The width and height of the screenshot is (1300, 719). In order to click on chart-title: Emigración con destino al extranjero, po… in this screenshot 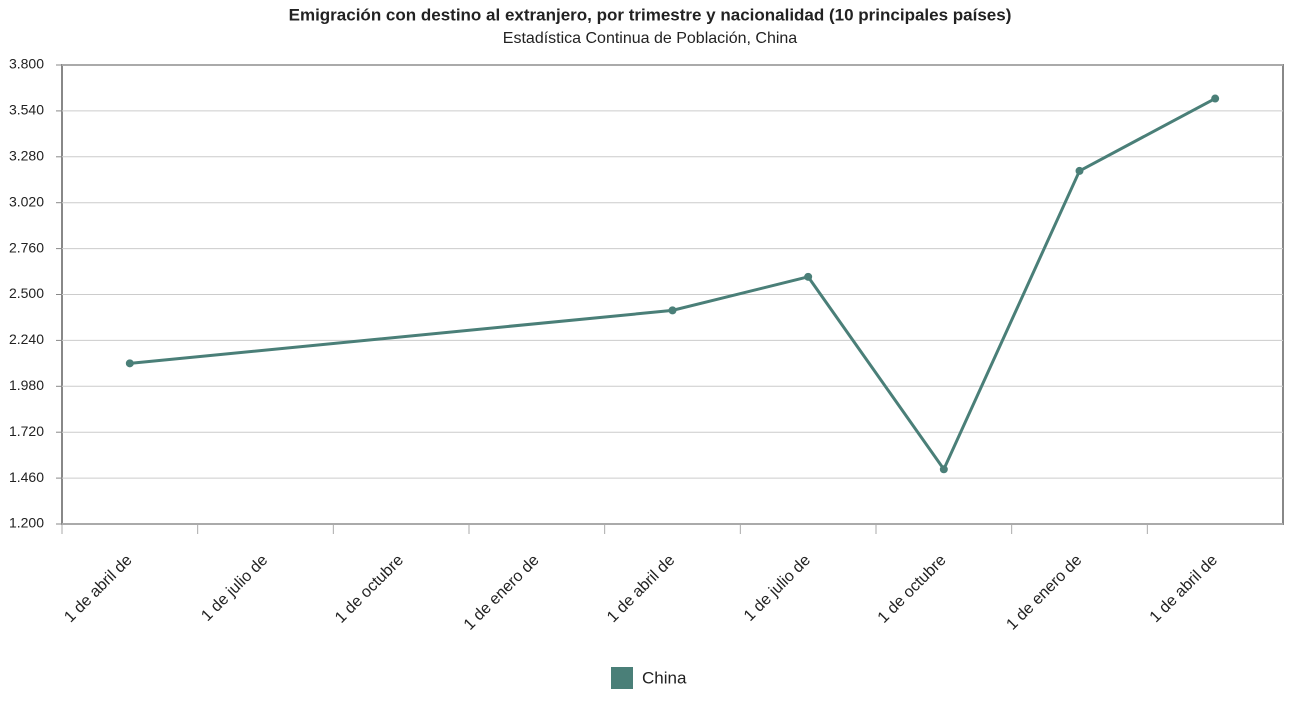, I will do `click(650, 14)`.